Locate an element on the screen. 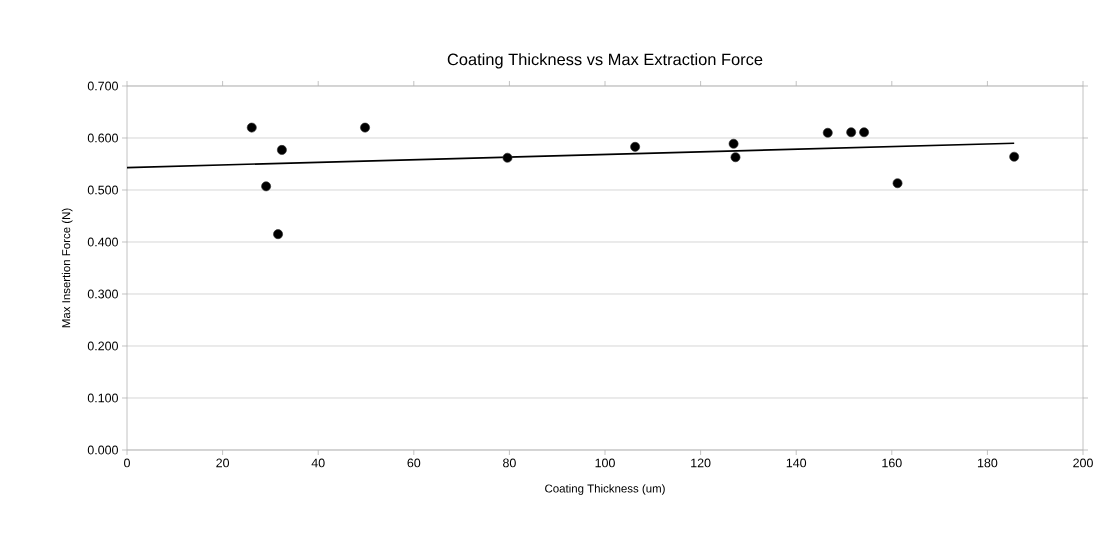  x-tick-label: 120 is located at coordinates (701, 463).